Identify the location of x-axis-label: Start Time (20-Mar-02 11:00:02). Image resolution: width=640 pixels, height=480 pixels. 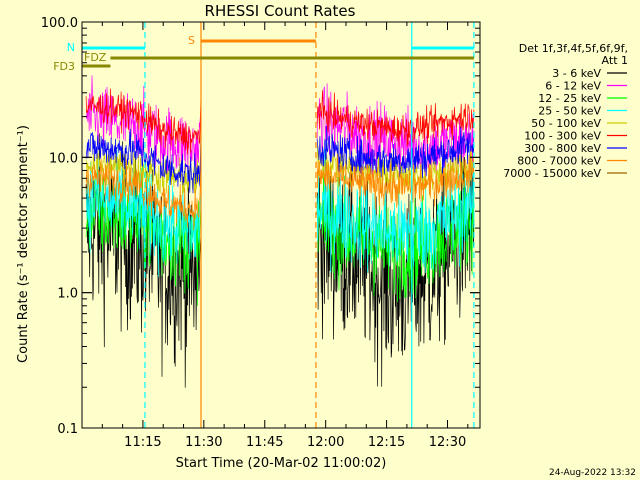
(281, 463).